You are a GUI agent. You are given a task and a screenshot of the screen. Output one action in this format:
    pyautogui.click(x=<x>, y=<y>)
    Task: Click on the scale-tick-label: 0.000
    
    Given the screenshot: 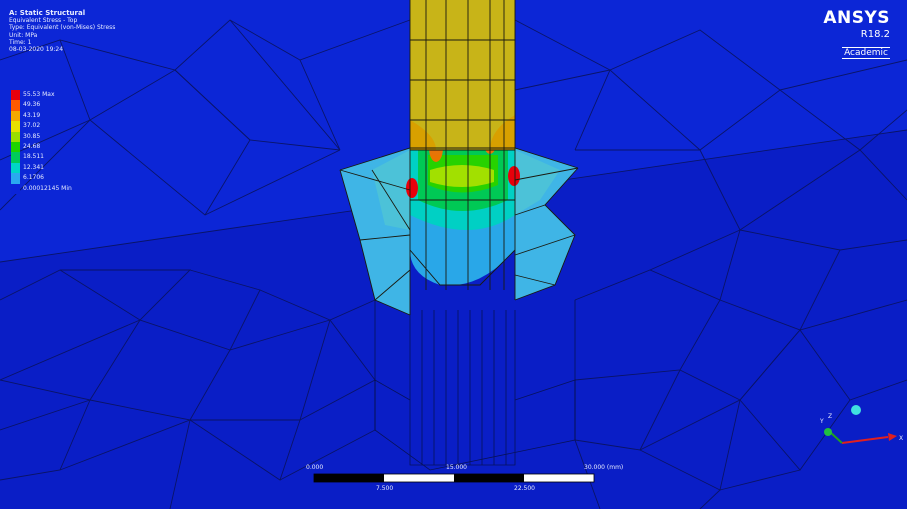 What is the action you would take?
    pyautogui.click(x=315, y=467)
    